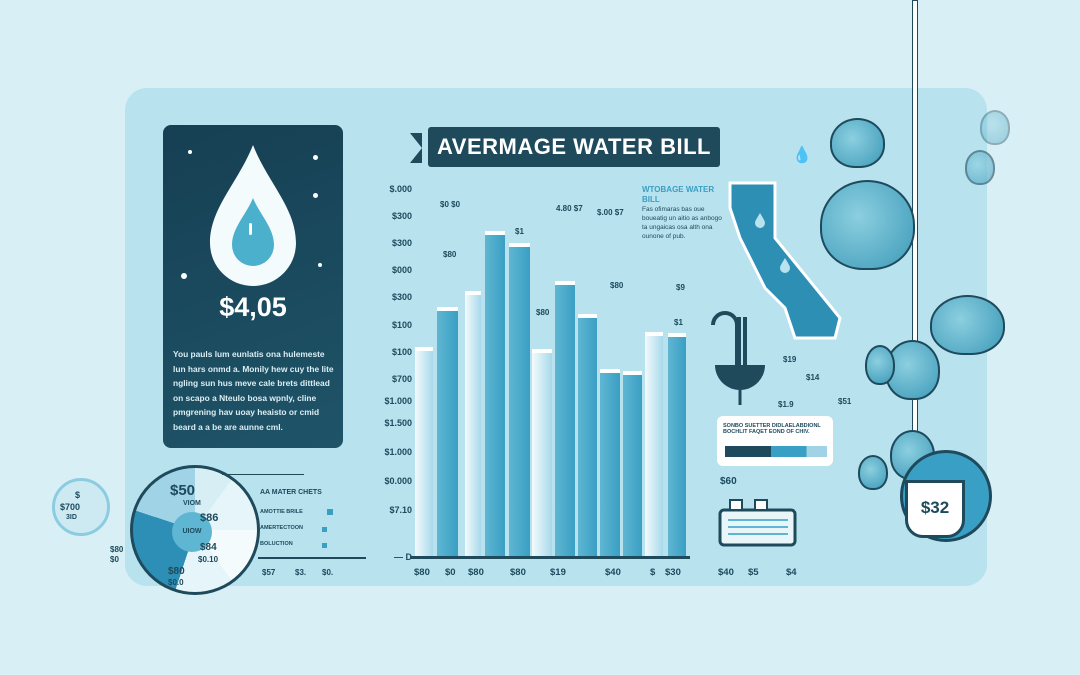  Describe the element at coordinates (401, 270) in the screenshot. I see `y-tick: $000` at that location.